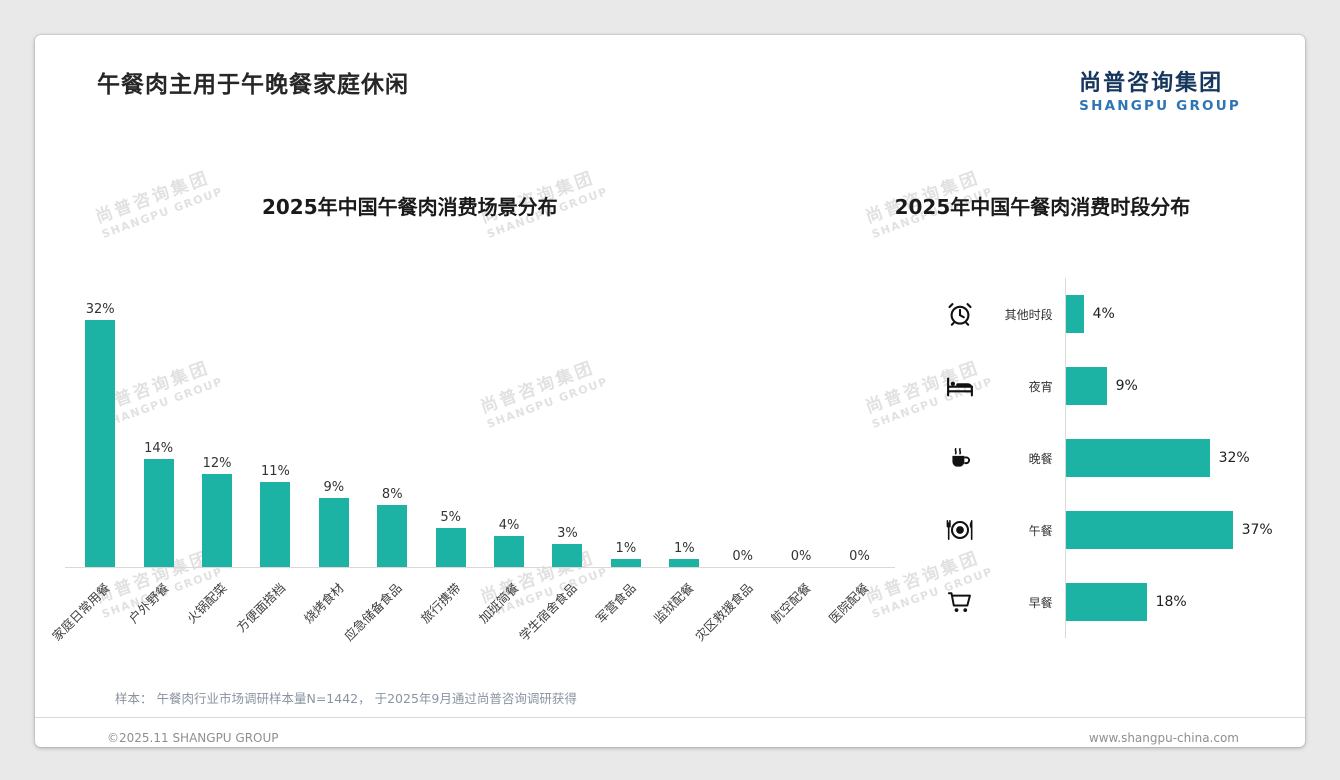 This screenshot has width=1340, height=780. Describe the element at coordinates (1174, 314) in the screenshot. I see `bar-zone: 4%` at that location.